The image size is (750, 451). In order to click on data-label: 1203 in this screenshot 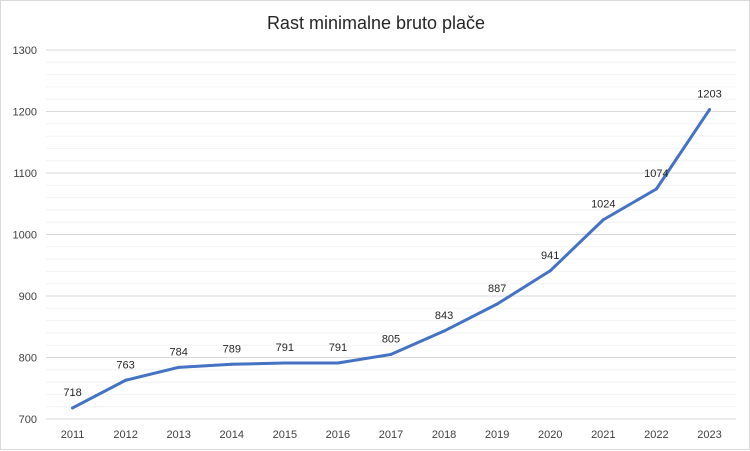, I will do `click(709, 95)`.